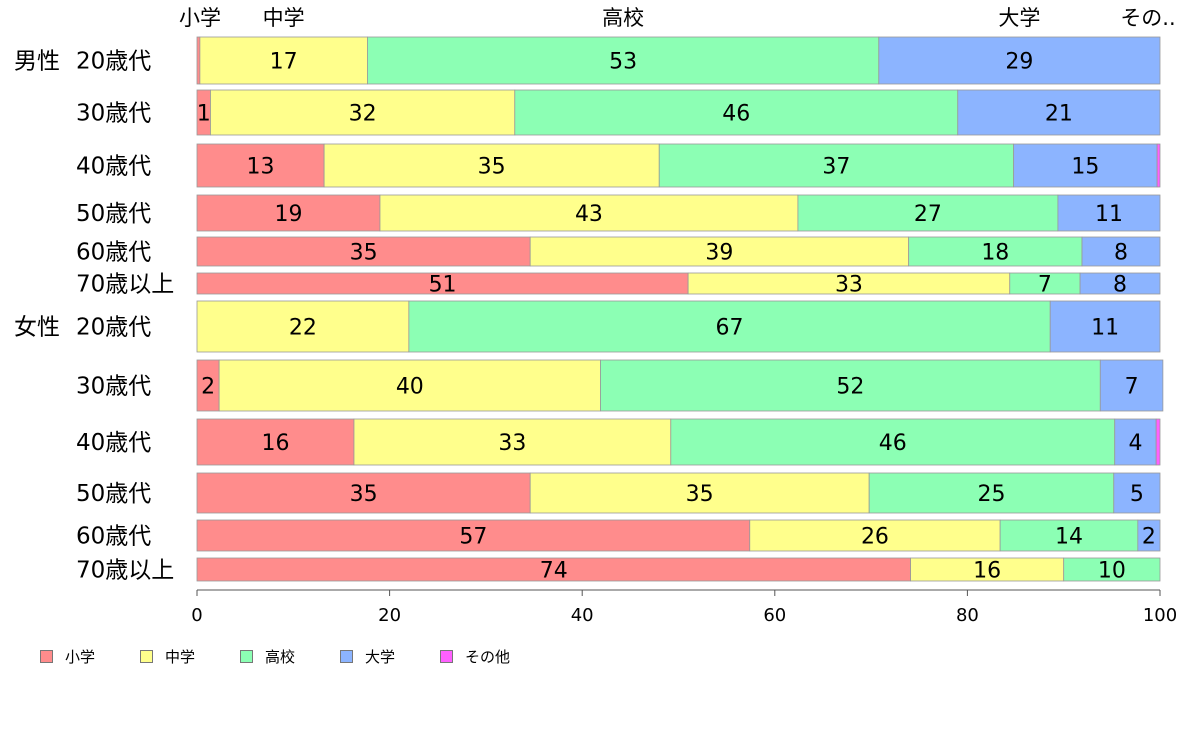 The image size is (1188, 740). What do you see at coordinates (1019, 62) in the screenshot?
I see `data-label: 29` at bounding box center [1019, 62].